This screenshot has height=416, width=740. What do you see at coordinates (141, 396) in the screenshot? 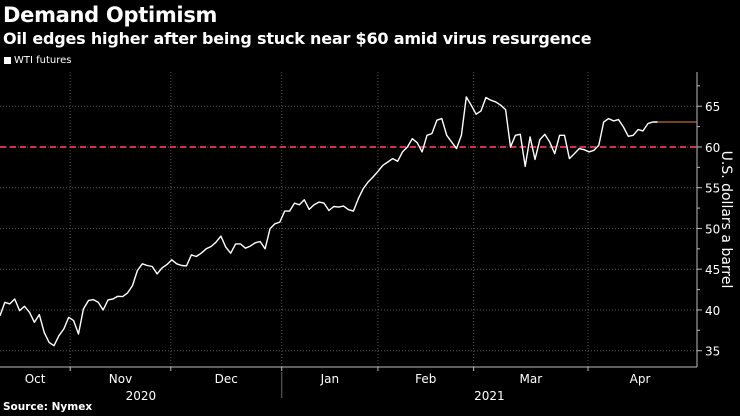
I see `x-year-label: 2020` at bounding box center [141, 396].